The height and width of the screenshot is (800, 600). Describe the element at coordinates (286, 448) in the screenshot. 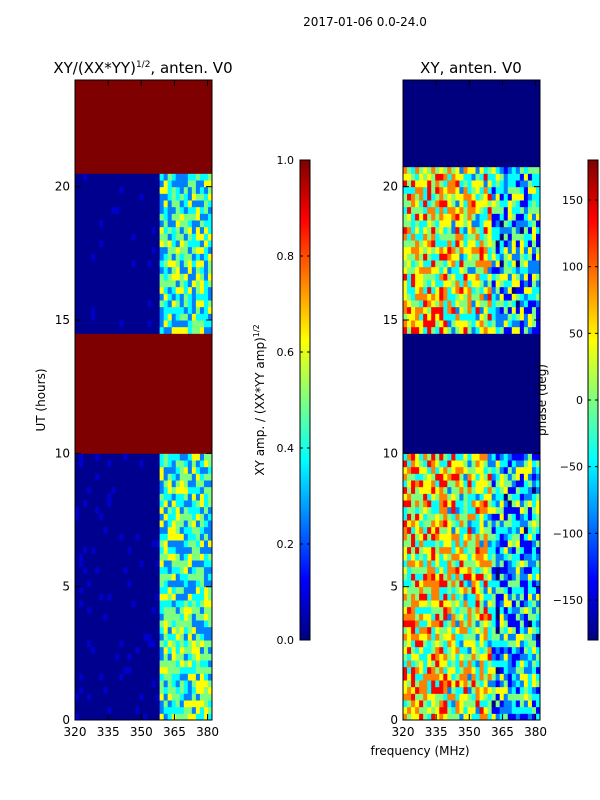

I see `amp-colorbar-tick-label: 0.4` at that location.